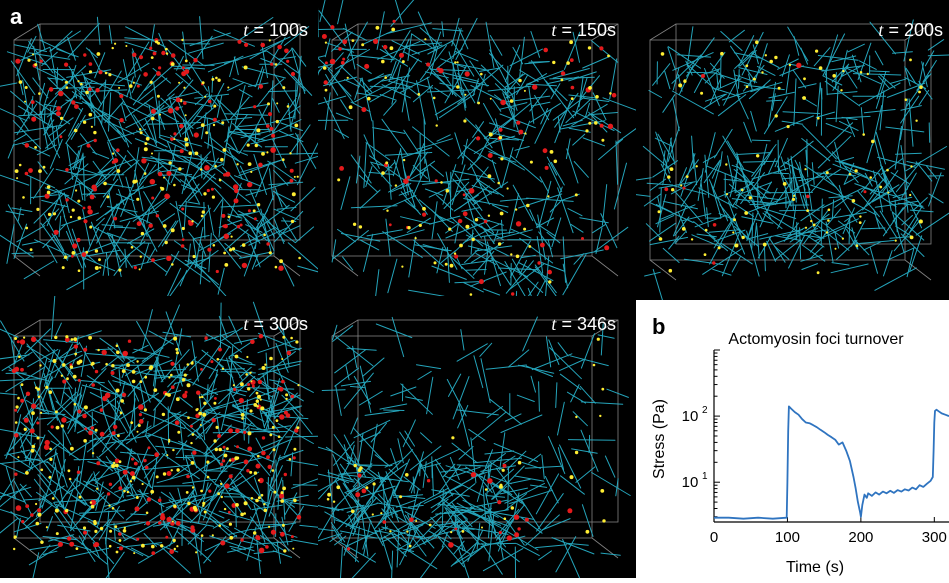  Describe the element at coordinates (583, 30) in the screenshot. I see `time-label-150s: t = 150s` at that location.